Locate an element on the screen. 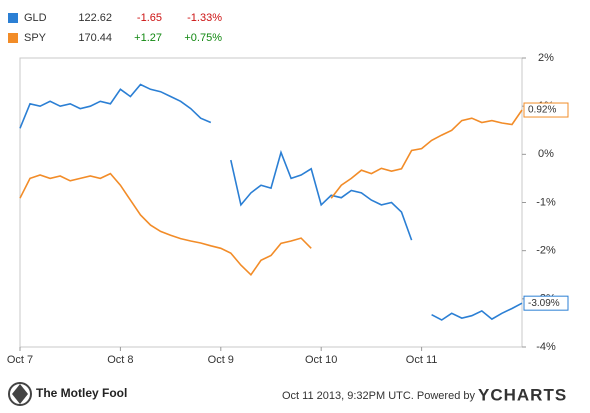  y-tick-label: -1% is located at coordinates (546, 202).